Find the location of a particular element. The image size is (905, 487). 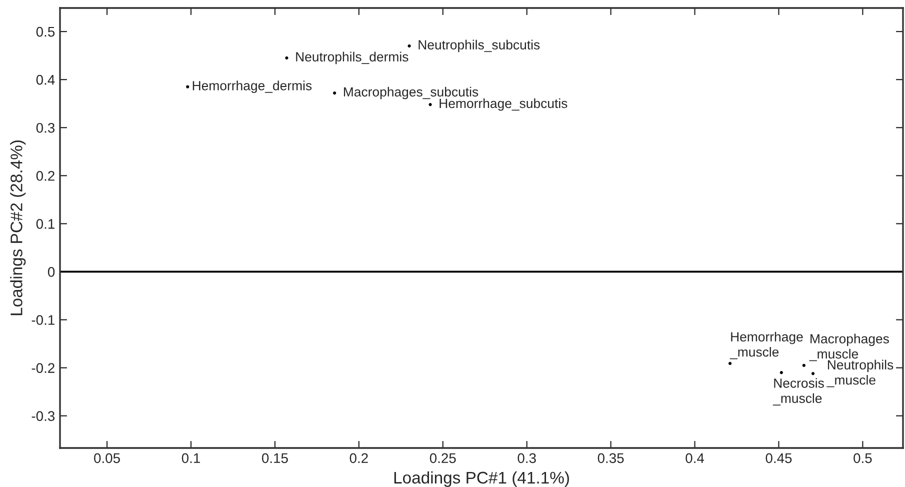

y-tick-label: -0.2 is located at coordinates (43, 368).